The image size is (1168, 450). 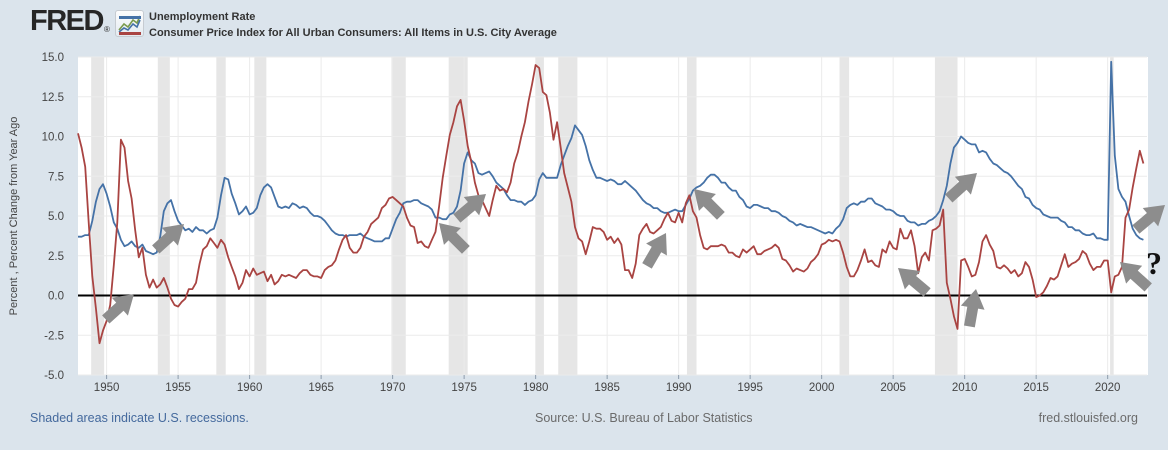 What do you see at coordinates (393, 388) in the screenshot?
I see `x-tick-label: 1970` at bounding box center [393, 388].